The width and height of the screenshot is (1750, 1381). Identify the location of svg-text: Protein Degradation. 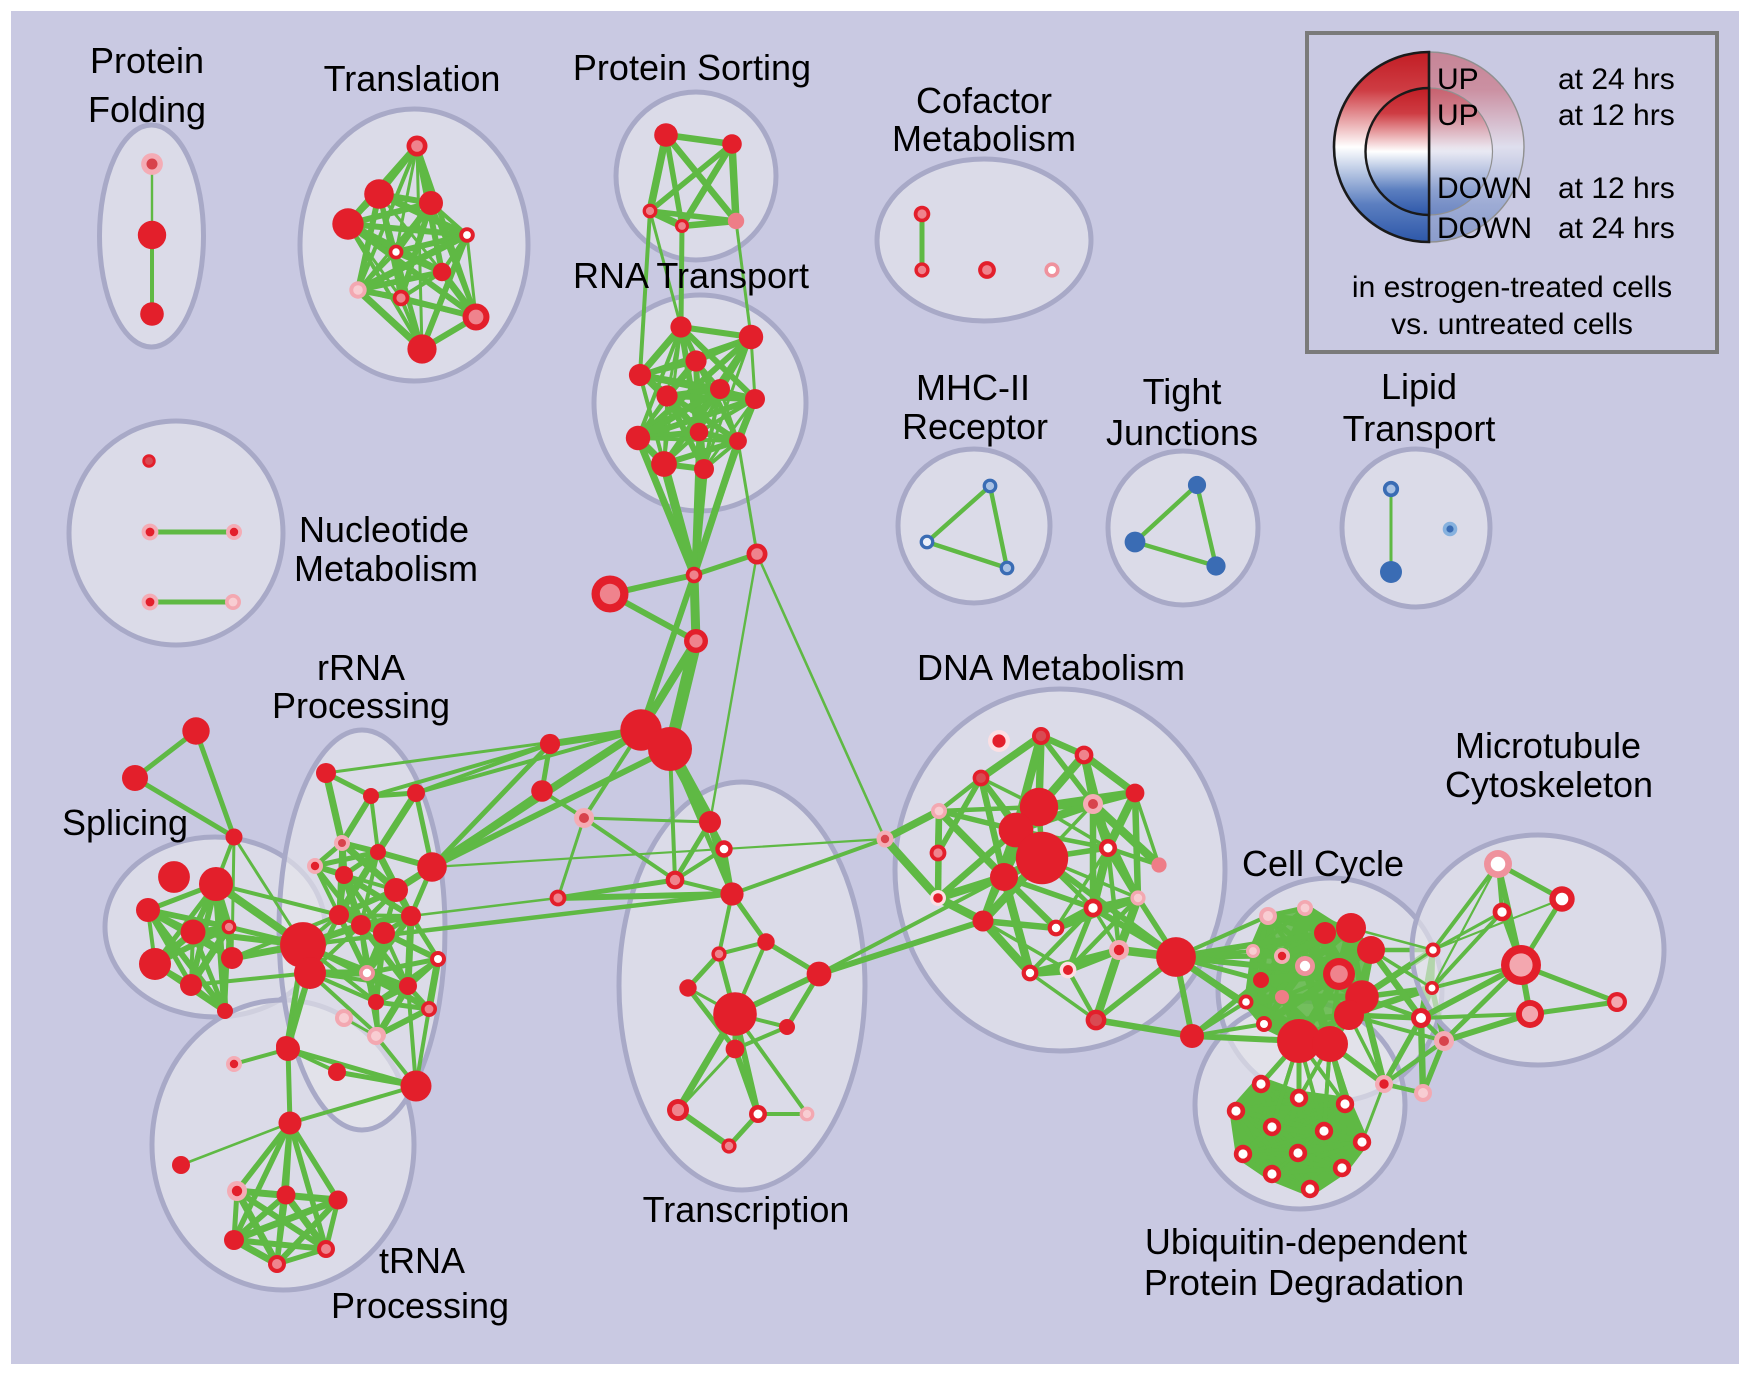
(1304, 1282).